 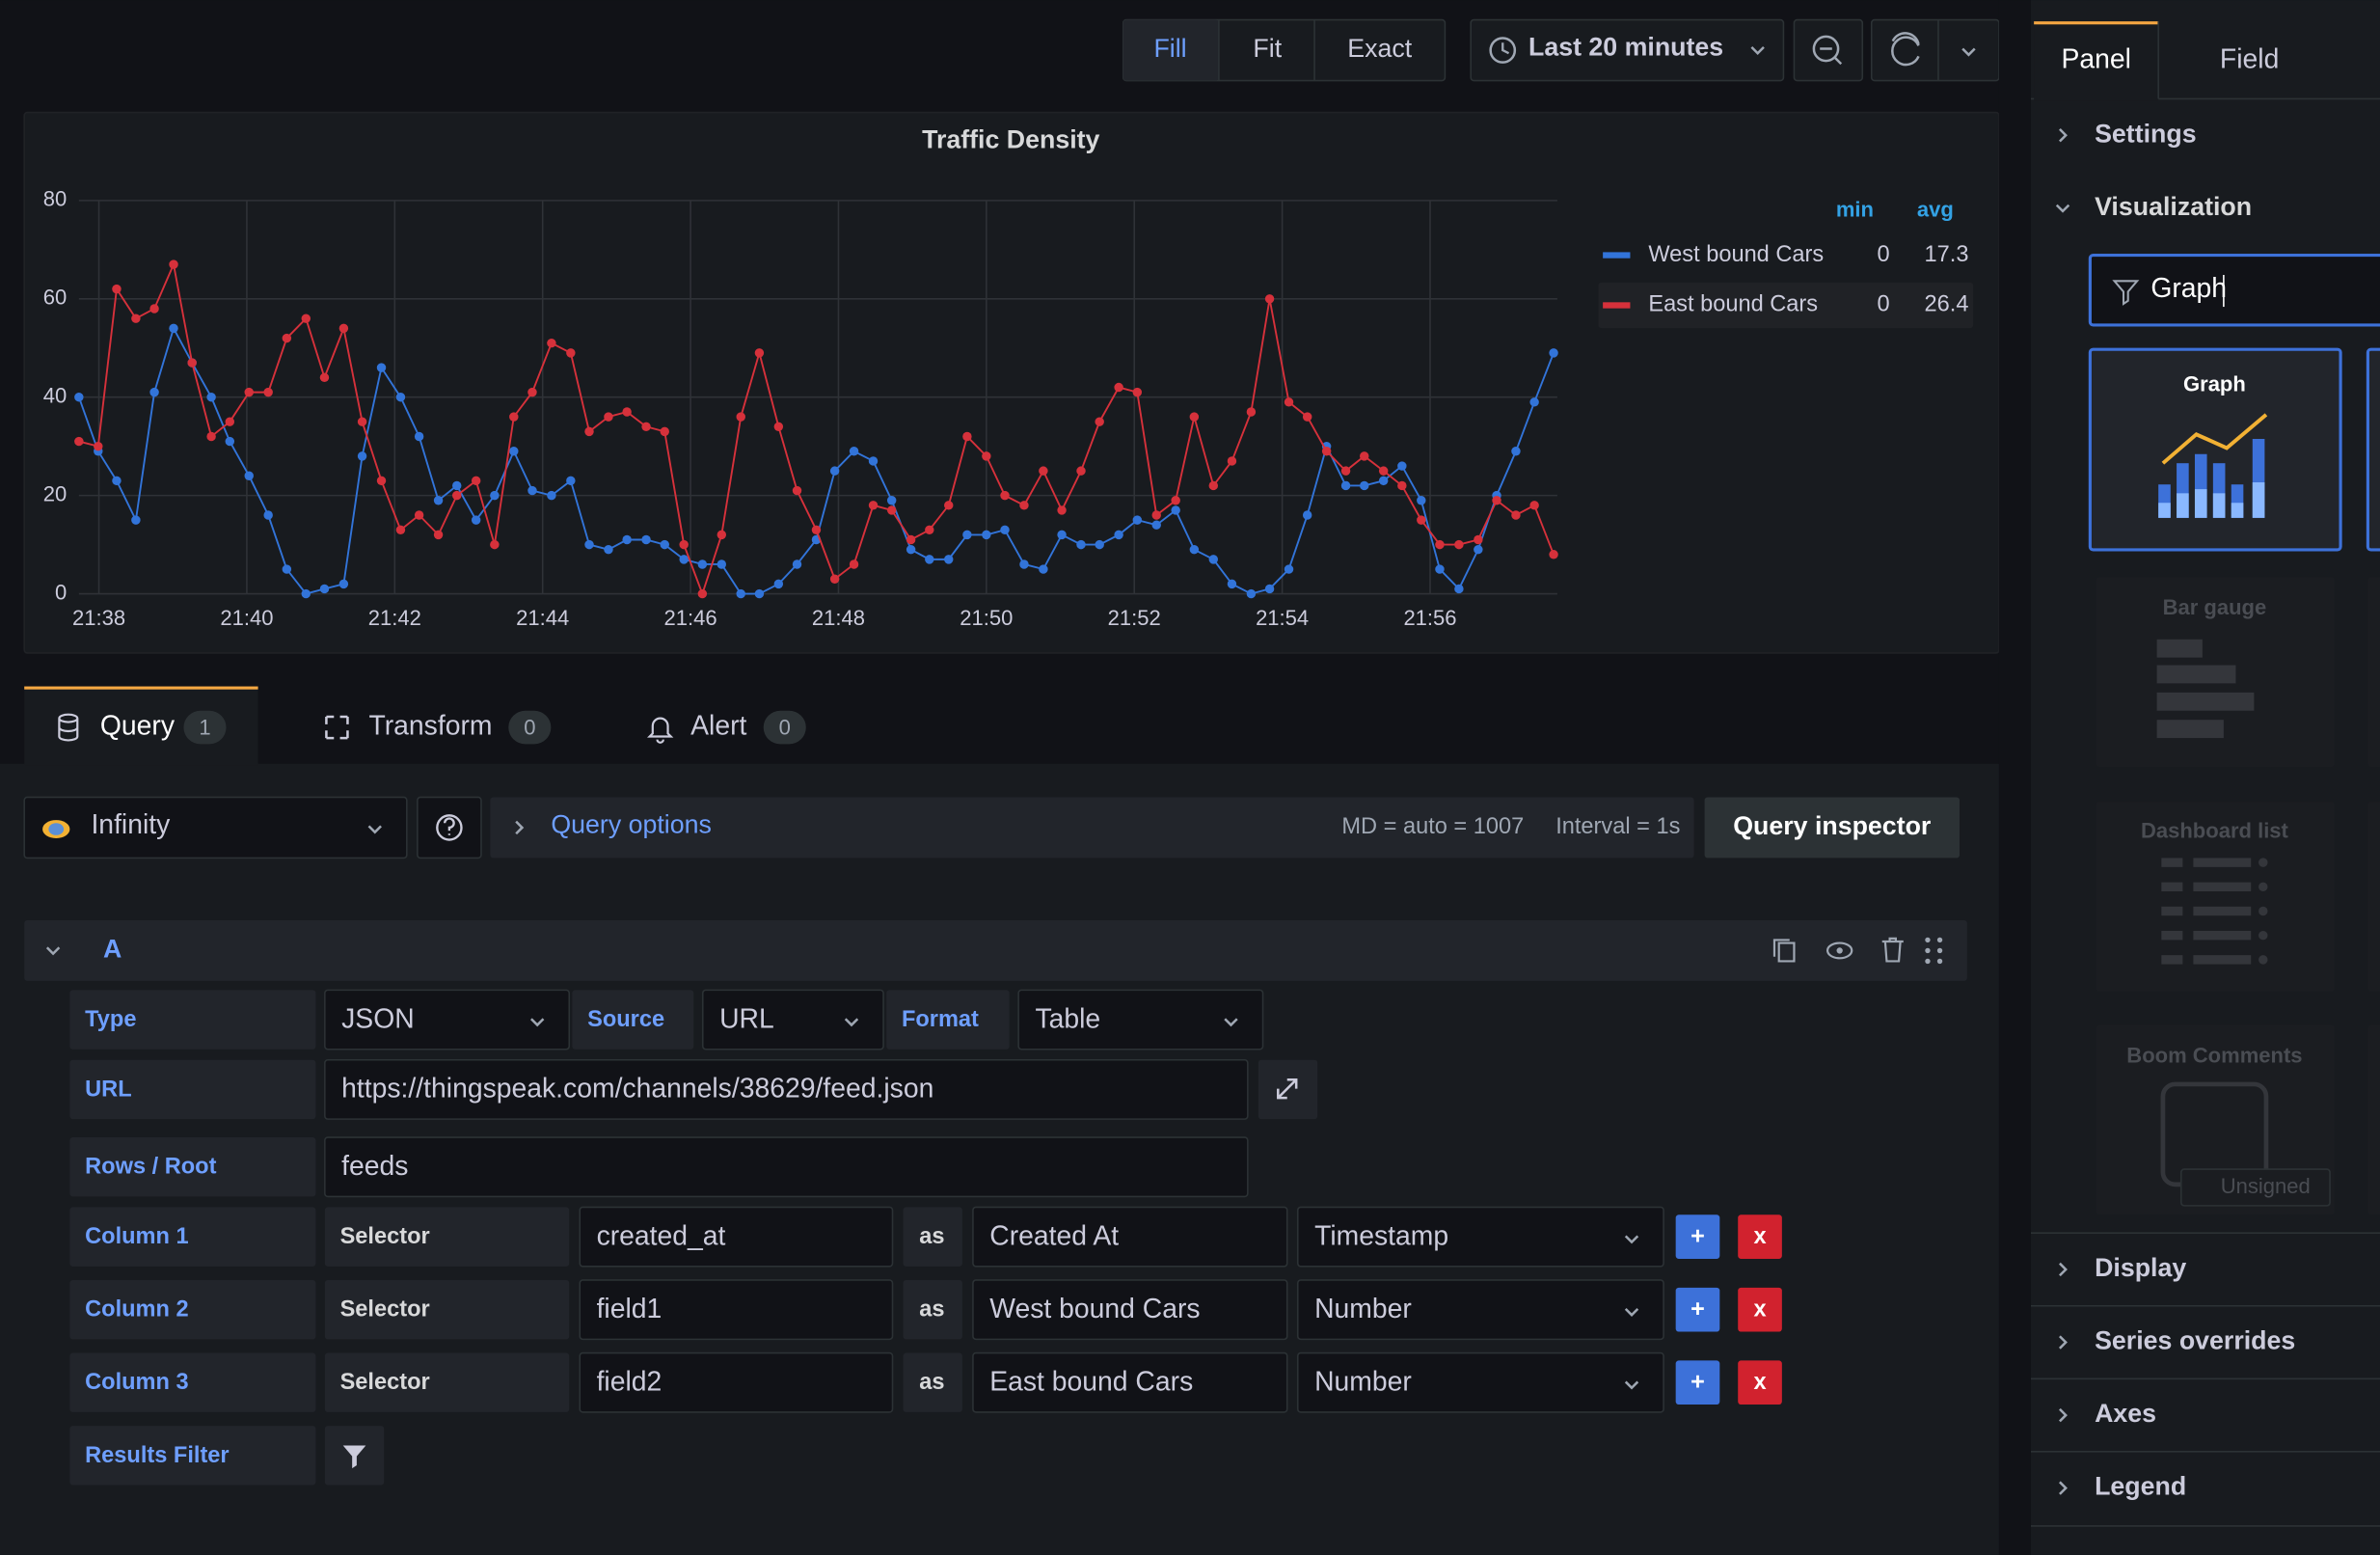 I want to click on input-value: created_at, so click(x=662, y=1235).